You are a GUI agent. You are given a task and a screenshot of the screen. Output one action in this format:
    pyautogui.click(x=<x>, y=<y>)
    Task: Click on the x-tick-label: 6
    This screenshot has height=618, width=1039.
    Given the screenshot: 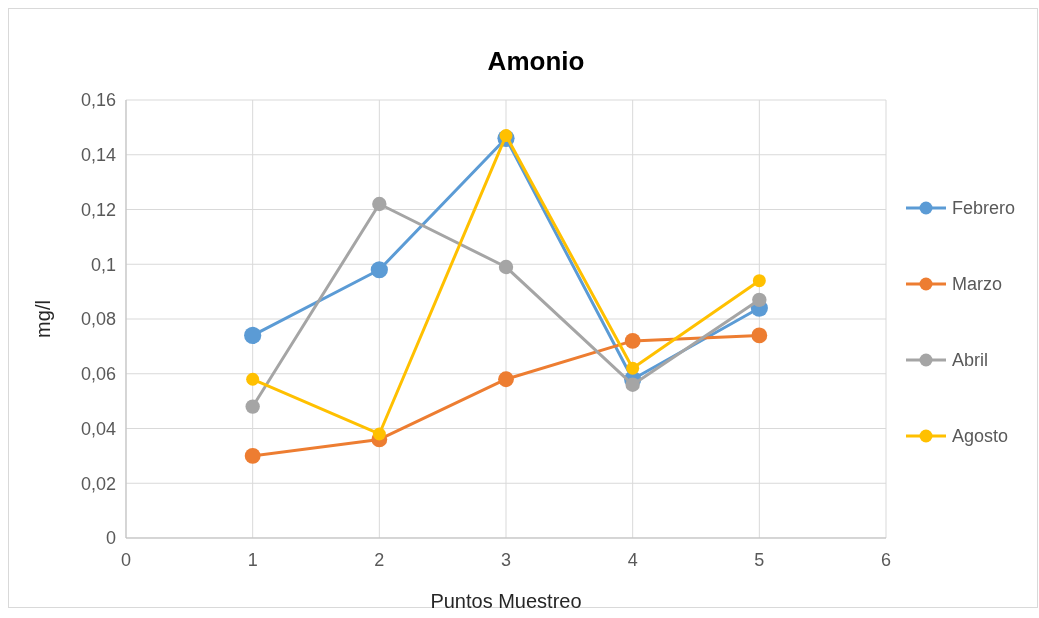 What is the action you would take?
    pyautogui.click(x=886, y=560)
    